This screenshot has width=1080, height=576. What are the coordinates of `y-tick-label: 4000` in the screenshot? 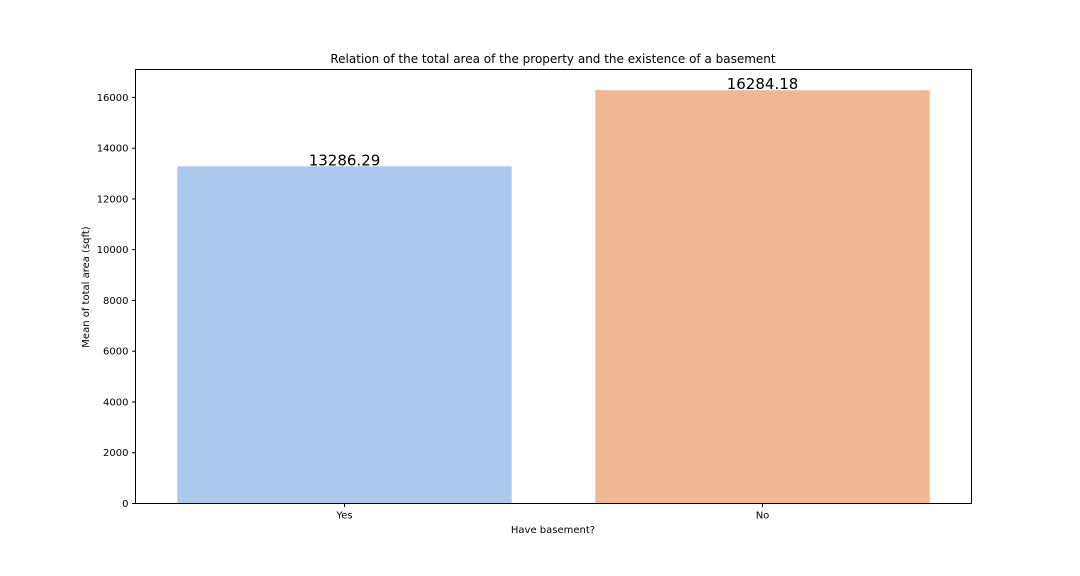 It's located at (115, 402).